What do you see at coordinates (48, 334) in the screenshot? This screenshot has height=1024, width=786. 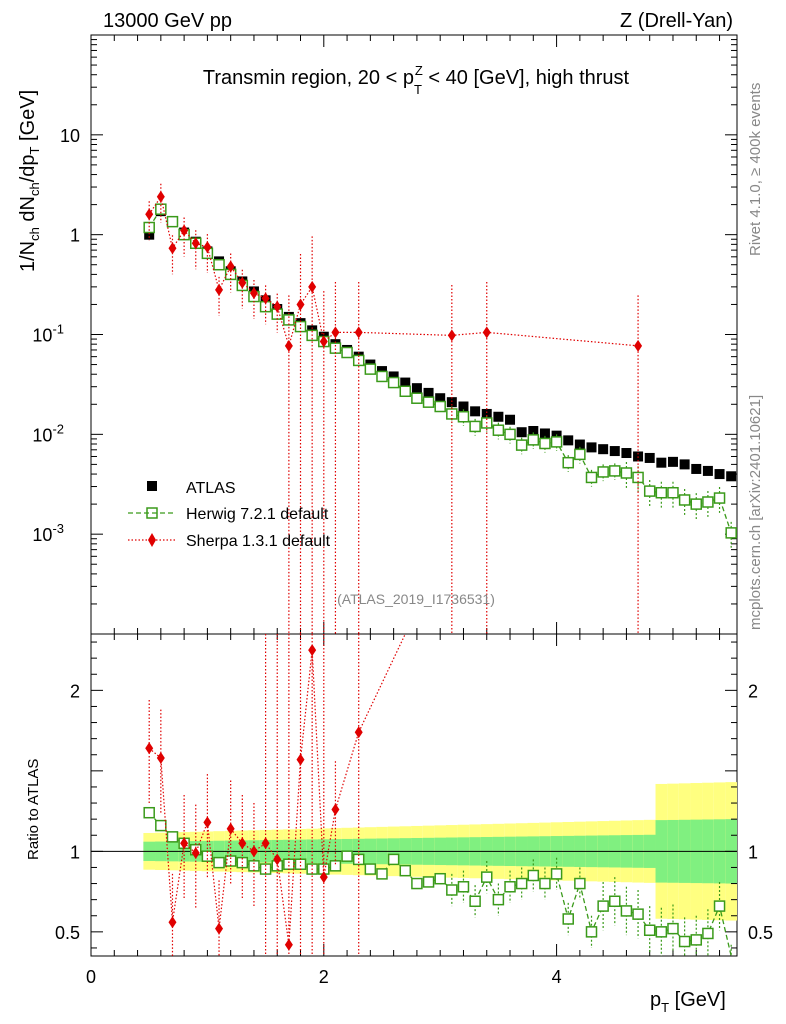 I see `y-tick-label: 10-1` at bounding box center [48, 334].